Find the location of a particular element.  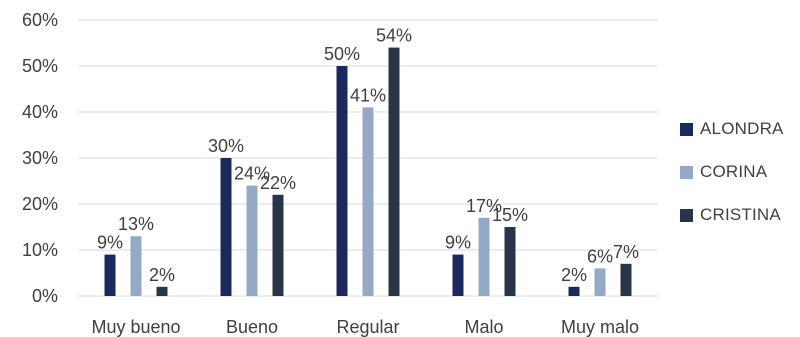

data-label: 24% is located at coordinates (252, 174).